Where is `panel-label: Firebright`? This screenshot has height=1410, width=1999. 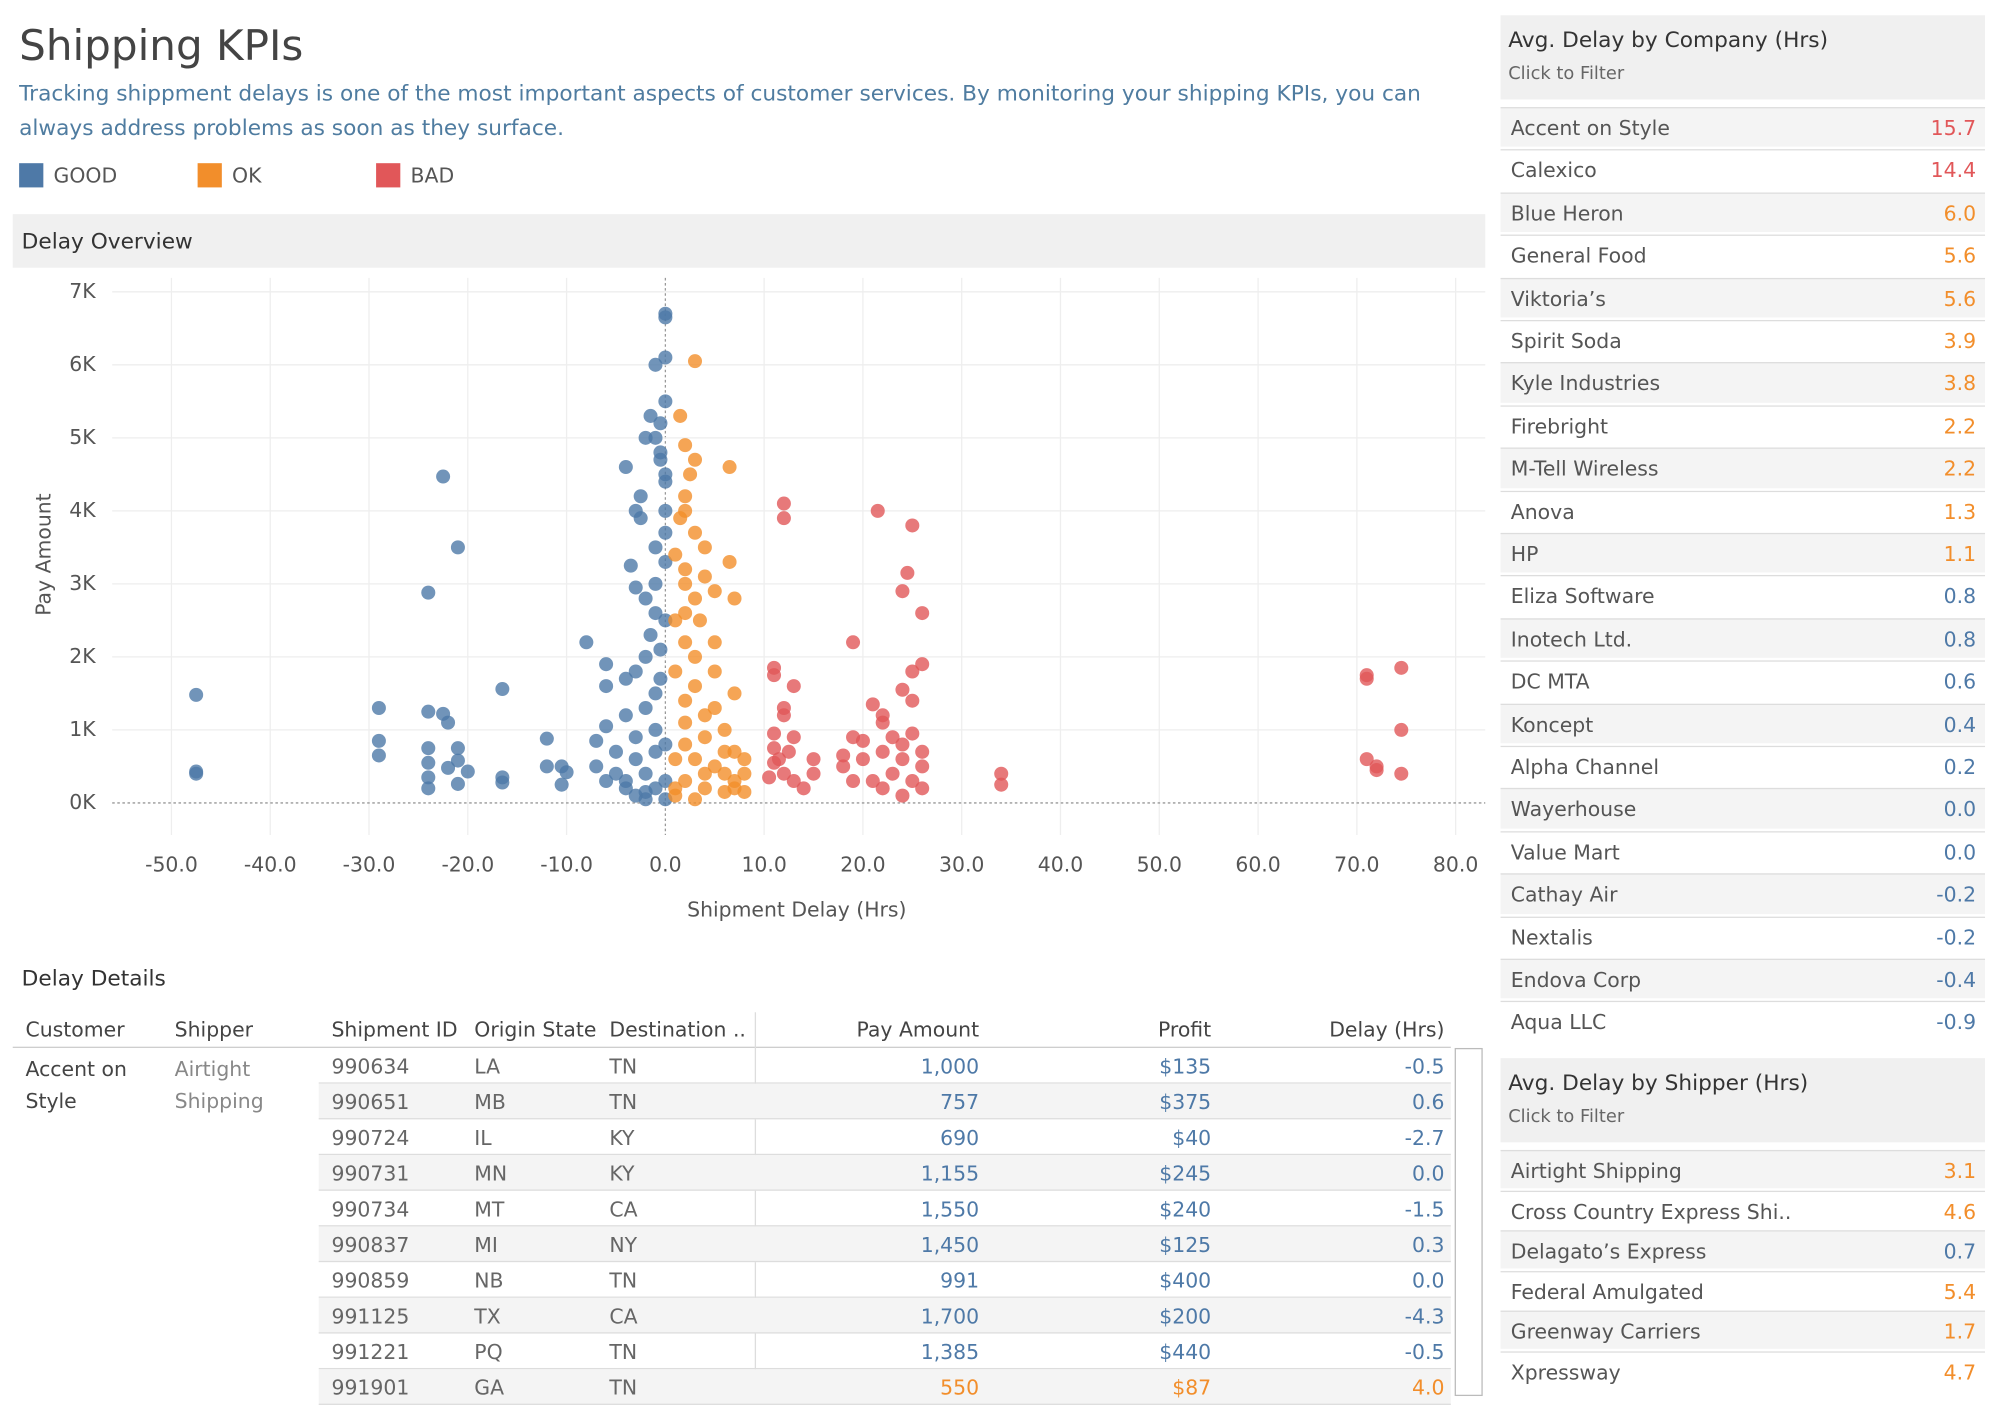
panel-label: Firebright is located at coordinates (1559, 426).